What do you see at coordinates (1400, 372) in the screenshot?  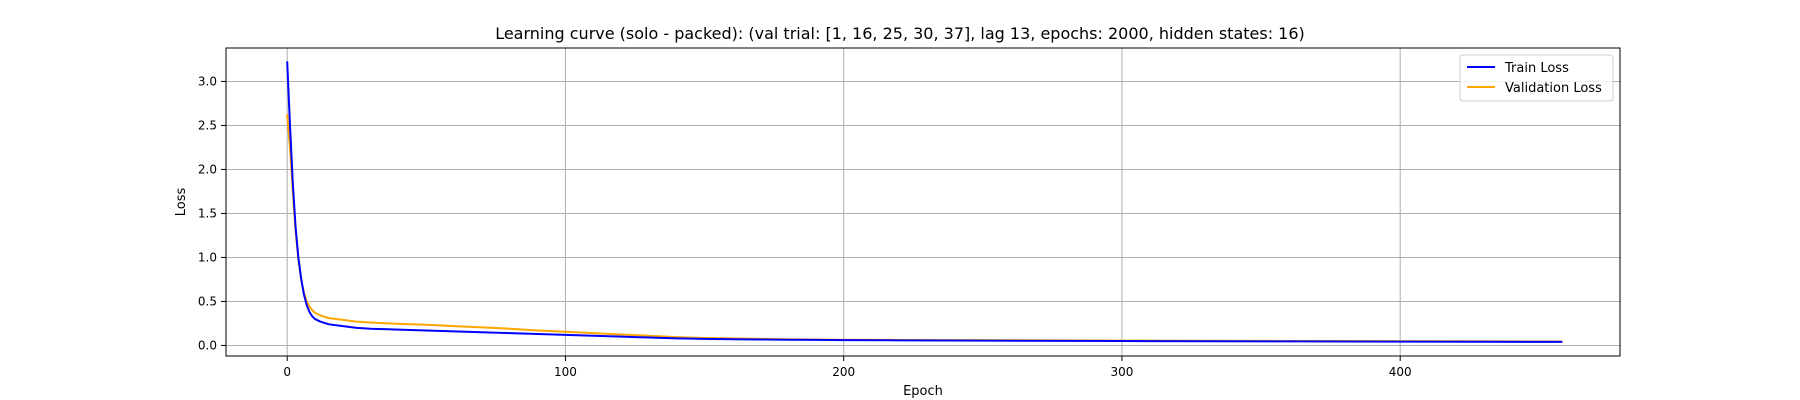 I see `x-tick-label: 400` at bounding box center [1400, 372].